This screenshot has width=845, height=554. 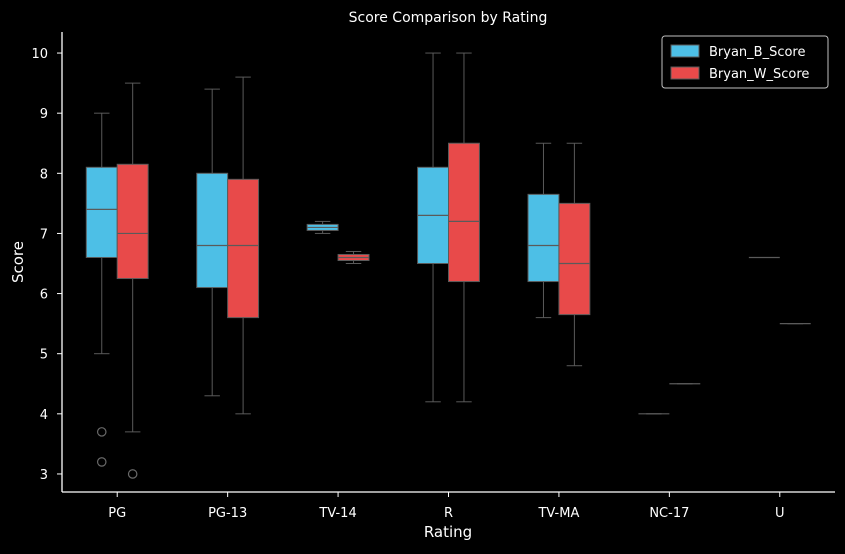 What do you see at coordinates (433, 227) in the screenshot?
I see `box-Bryan_B_Score-R` at bounding box center [433, 227].